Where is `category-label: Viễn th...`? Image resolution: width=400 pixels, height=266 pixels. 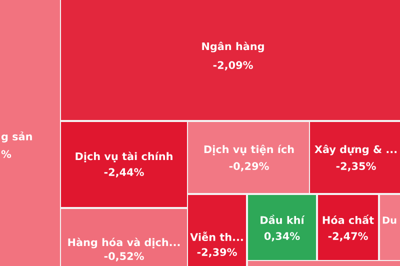 category-label: Viễn th... is located at coordinates (216, 237).